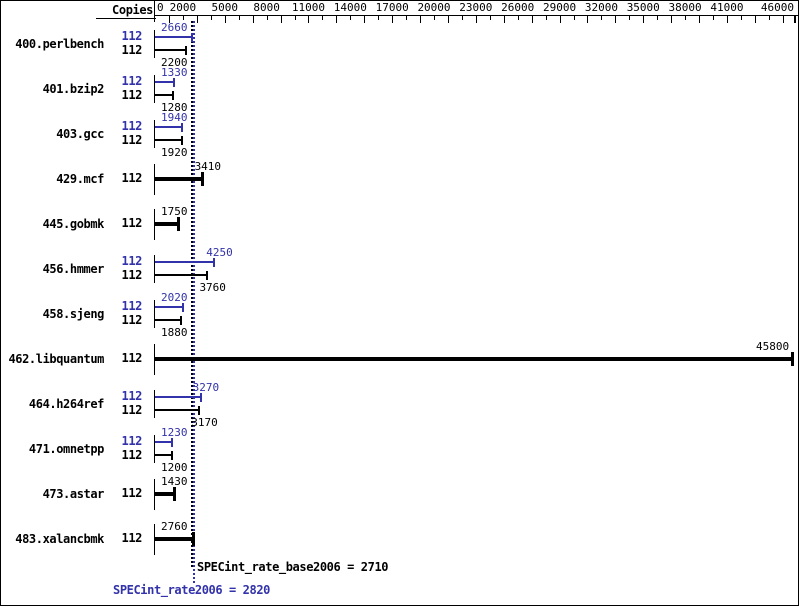  Describe the element at coordinates (773, 346) in the screenshot. I see `value-label: 45800` at that location.